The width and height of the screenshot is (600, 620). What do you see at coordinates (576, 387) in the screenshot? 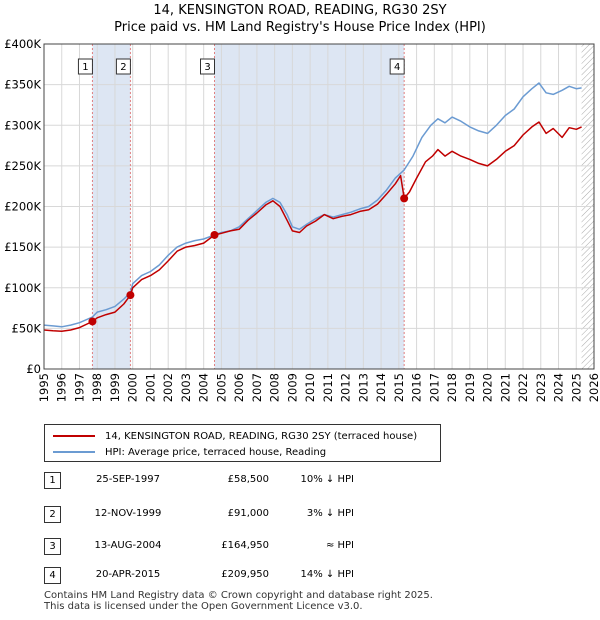
I see `x-tick-label: 2025` at bounding box center [576, 387].